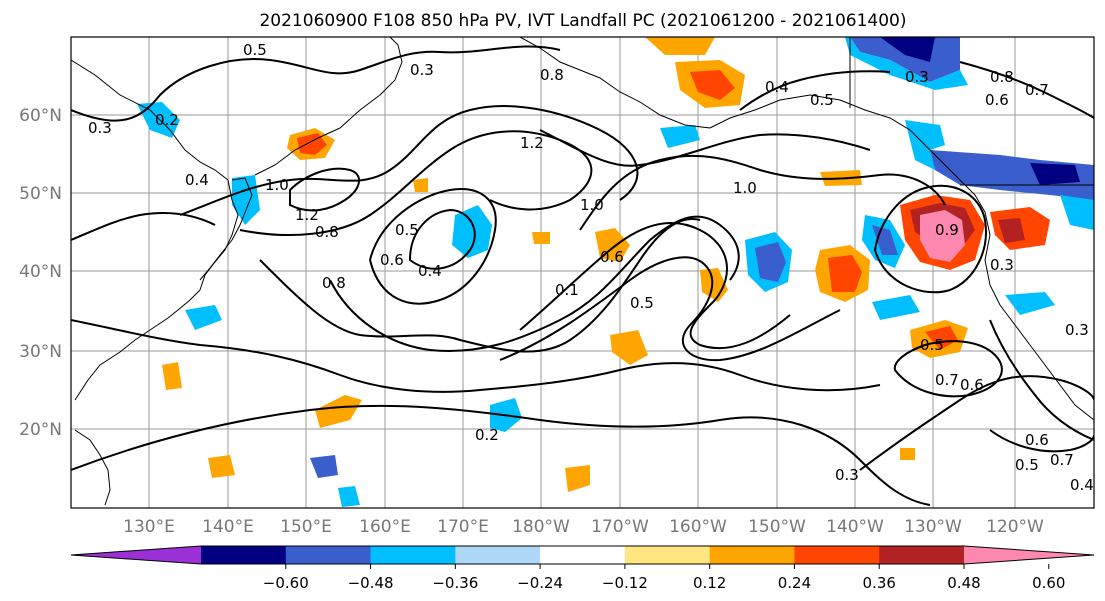  What do you see at coordinates (1015, 527) in the screenshot?
I see `lon-label-120w: 120°W` at bounding box center [1015, 527].